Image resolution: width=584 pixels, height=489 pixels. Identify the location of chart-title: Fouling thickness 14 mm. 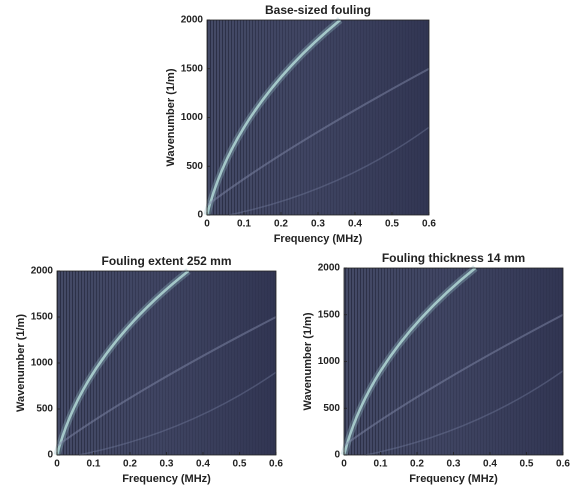
(453, 258).